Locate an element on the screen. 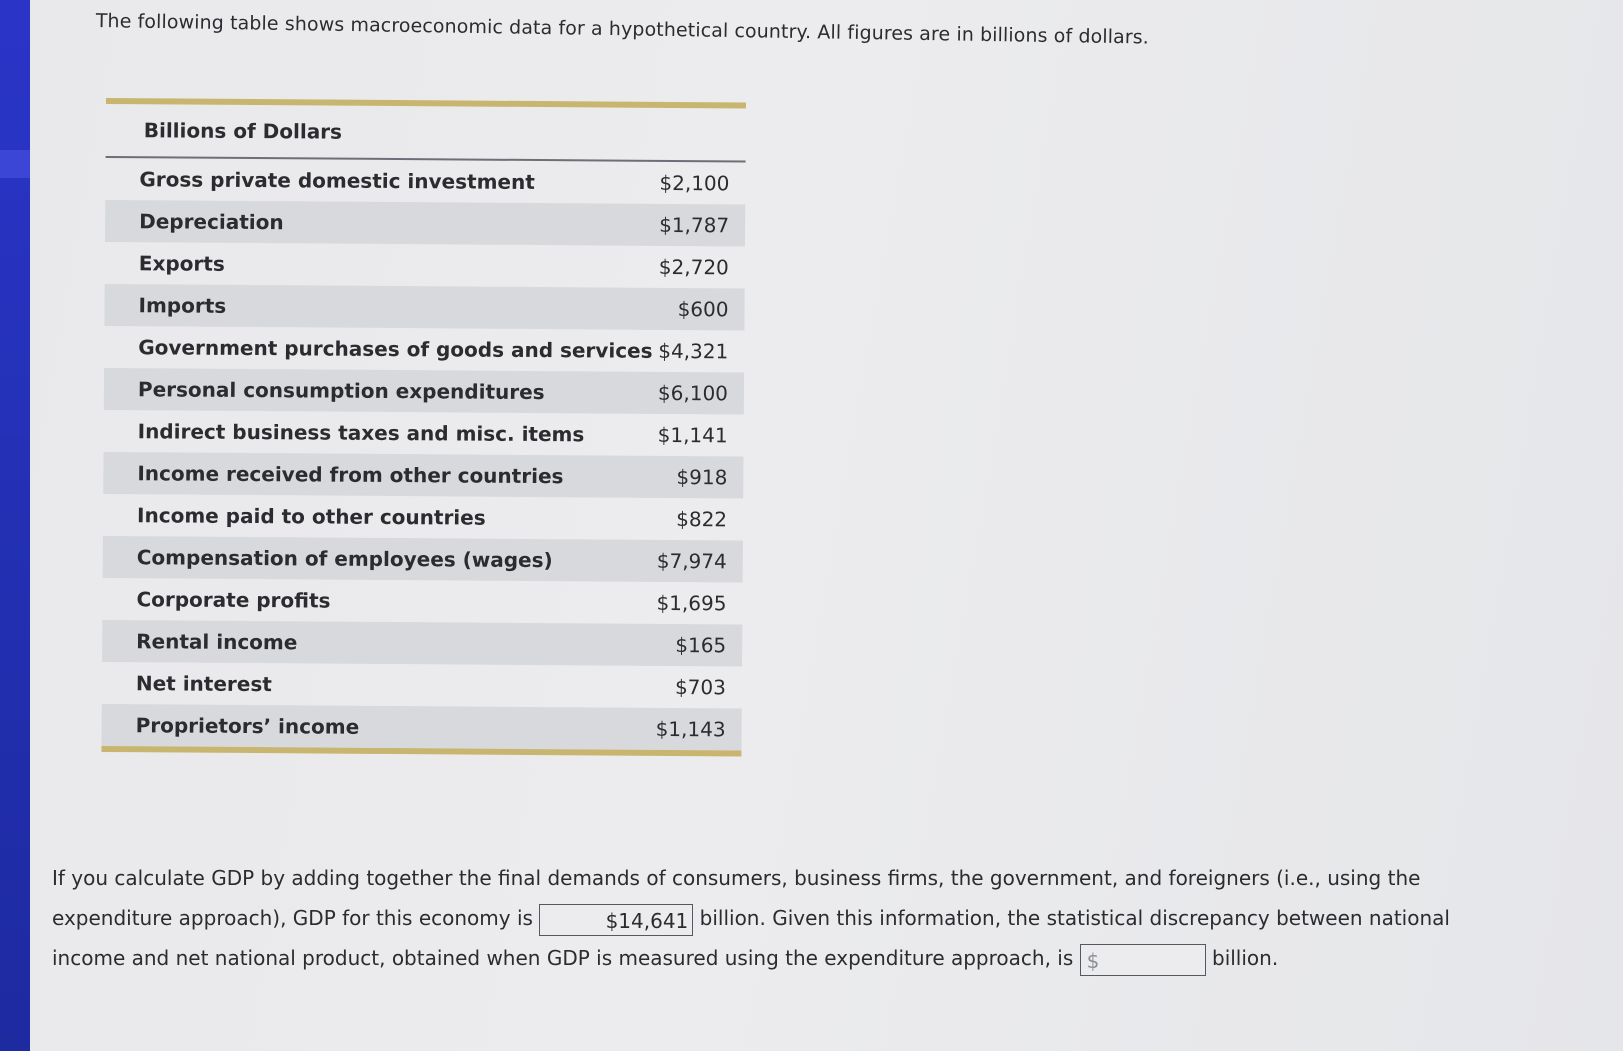 The height and width of the screenshot is (1051, 1623). row-value: $1,141 is located at coordinates (692, 435).